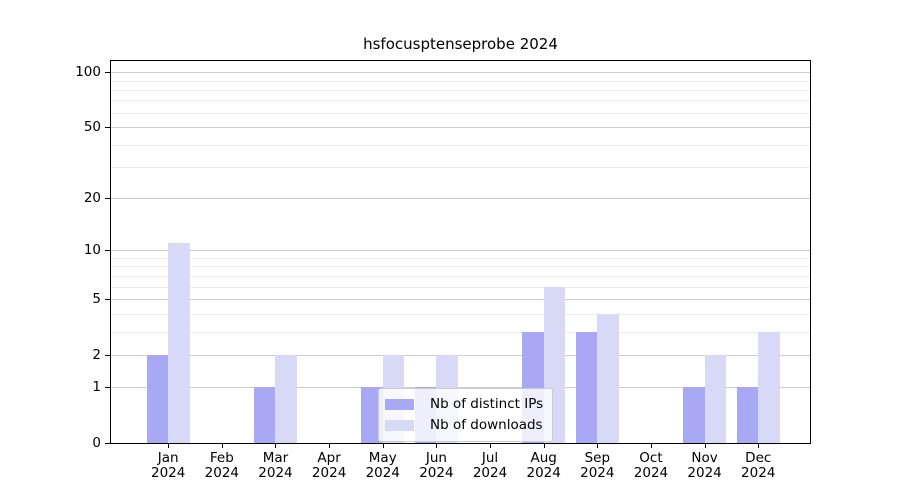  Describe the element at coordinates (96, 354) in the screenshot. I see `y-tick-label: 2` at that location.